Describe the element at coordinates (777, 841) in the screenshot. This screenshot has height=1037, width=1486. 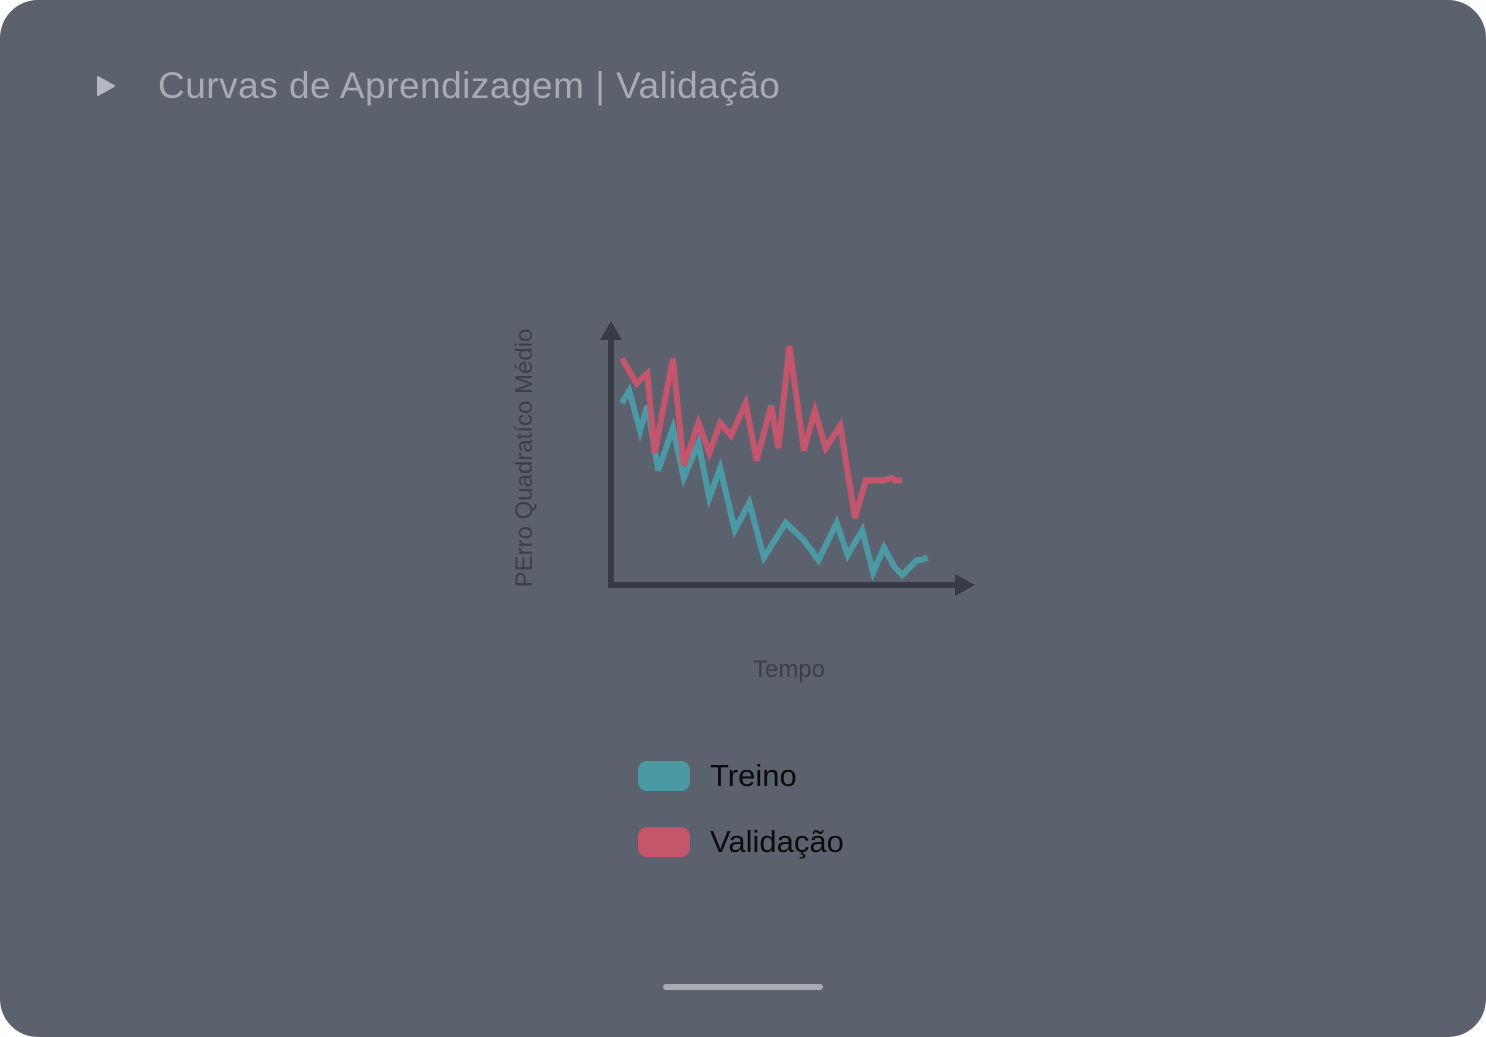
I see `legend-label-validacao: Validação` at that location.